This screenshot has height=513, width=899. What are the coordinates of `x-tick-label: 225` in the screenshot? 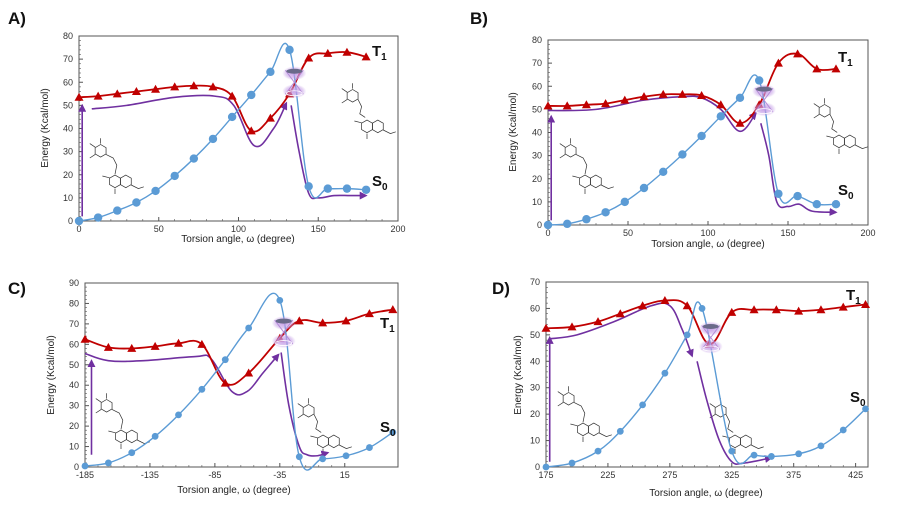 It's located at (607, 475).